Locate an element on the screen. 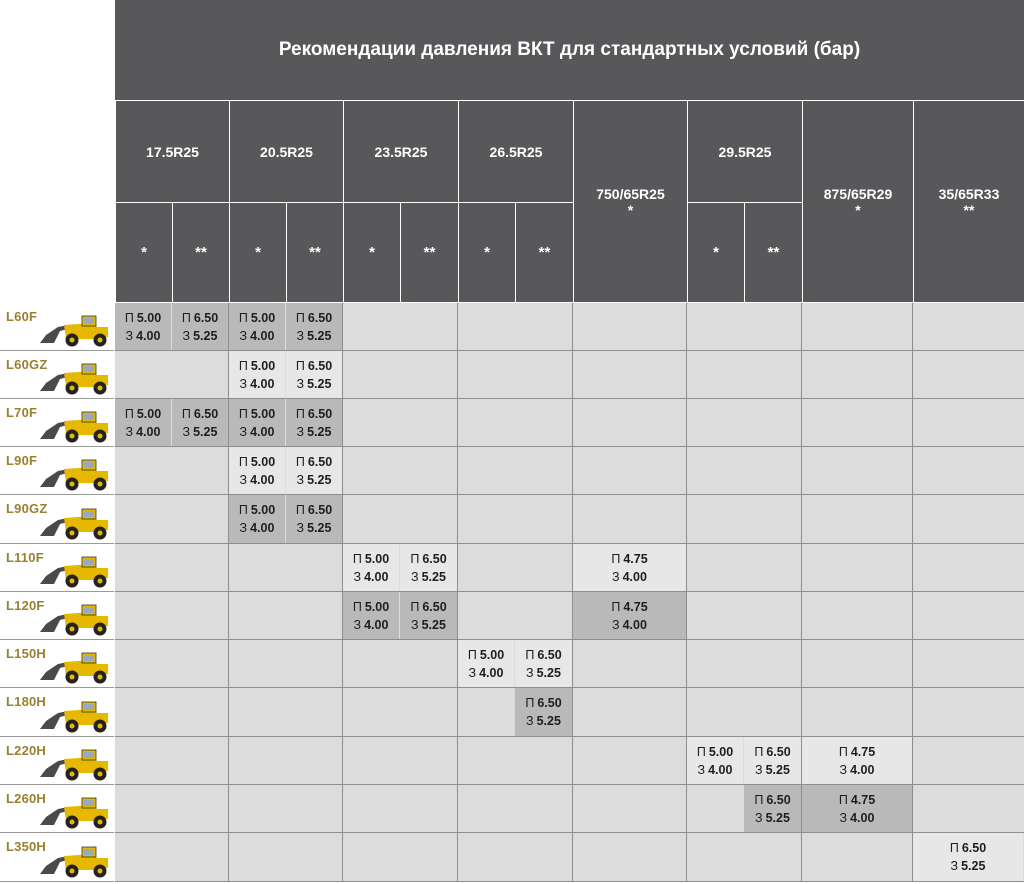 The height and width of the screenshot is (884, 1024). model-row-header: L350H is located at coordinates (57, 857).